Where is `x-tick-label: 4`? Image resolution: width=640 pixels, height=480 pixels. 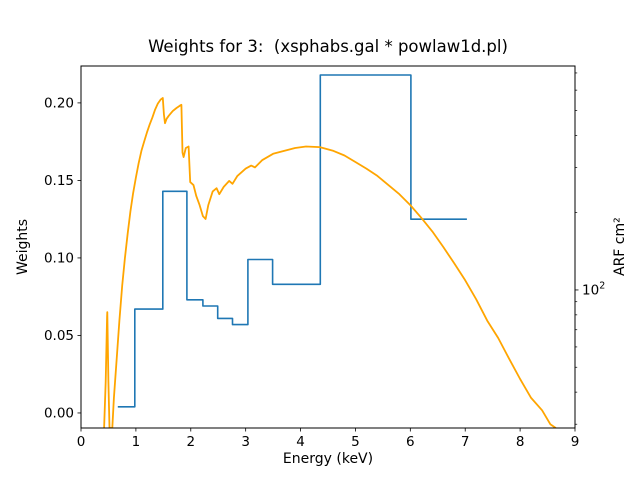
x-tick-label: 4 is located at coordinates (300, 442).